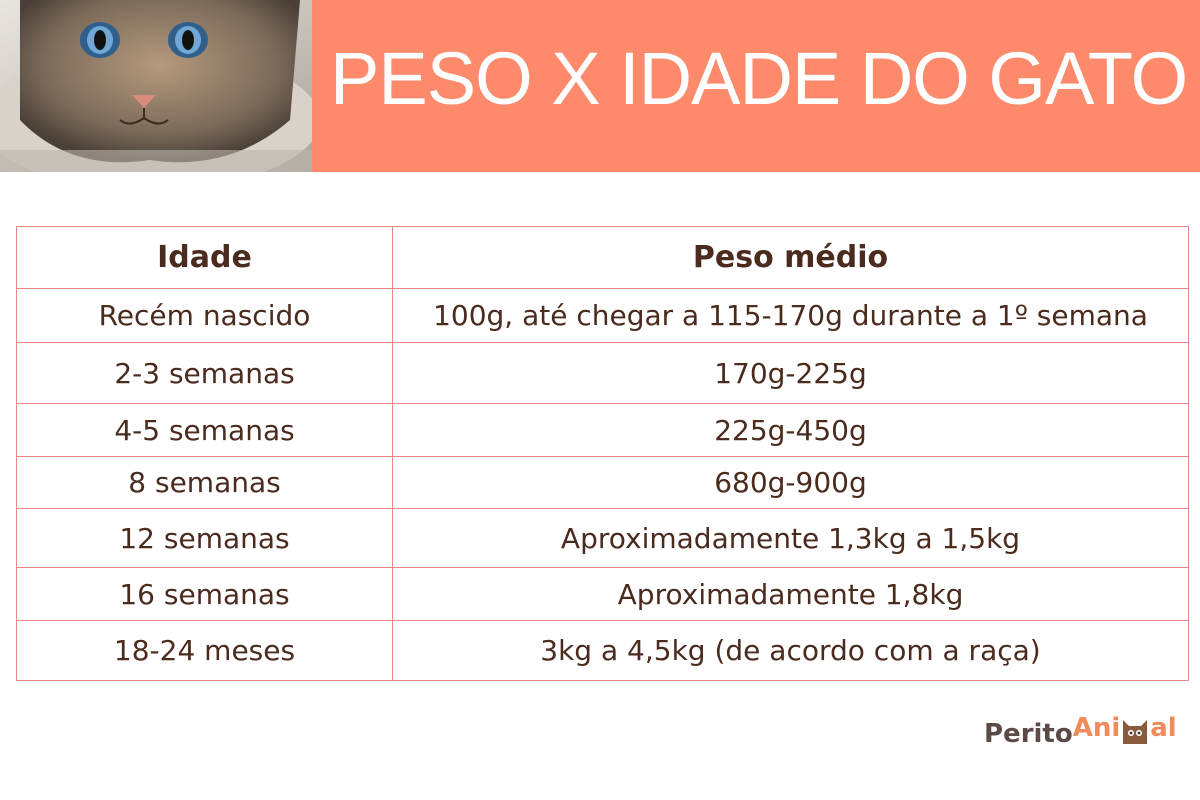 This screenshot has height=800, width=1200. Describe the element at coordinates (204, 373) in the screenshot. I see `table-cell: 2-3 semanas` at that location.